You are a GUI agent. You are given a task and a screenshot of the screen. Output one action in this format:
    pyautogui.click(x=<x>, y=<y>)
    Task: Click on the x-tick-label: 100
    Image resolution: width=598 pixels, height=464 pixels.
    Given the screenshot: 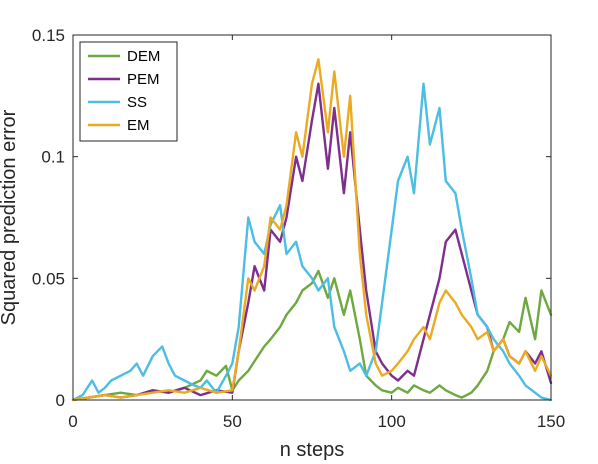 What is the action you would take?
    pyautogui.click(x=391, y=421)
    